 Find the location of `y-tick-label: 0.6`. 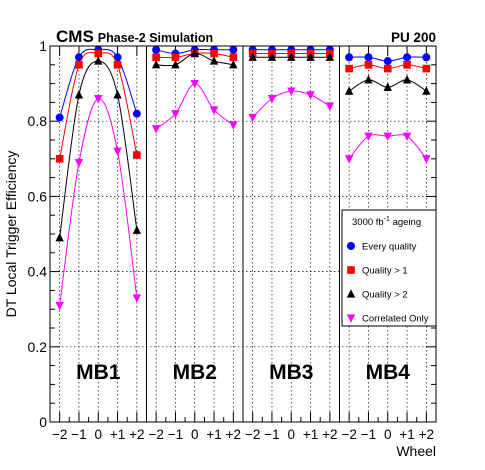

y-tick-label: 0.6 is located at coordinates (38, 196).